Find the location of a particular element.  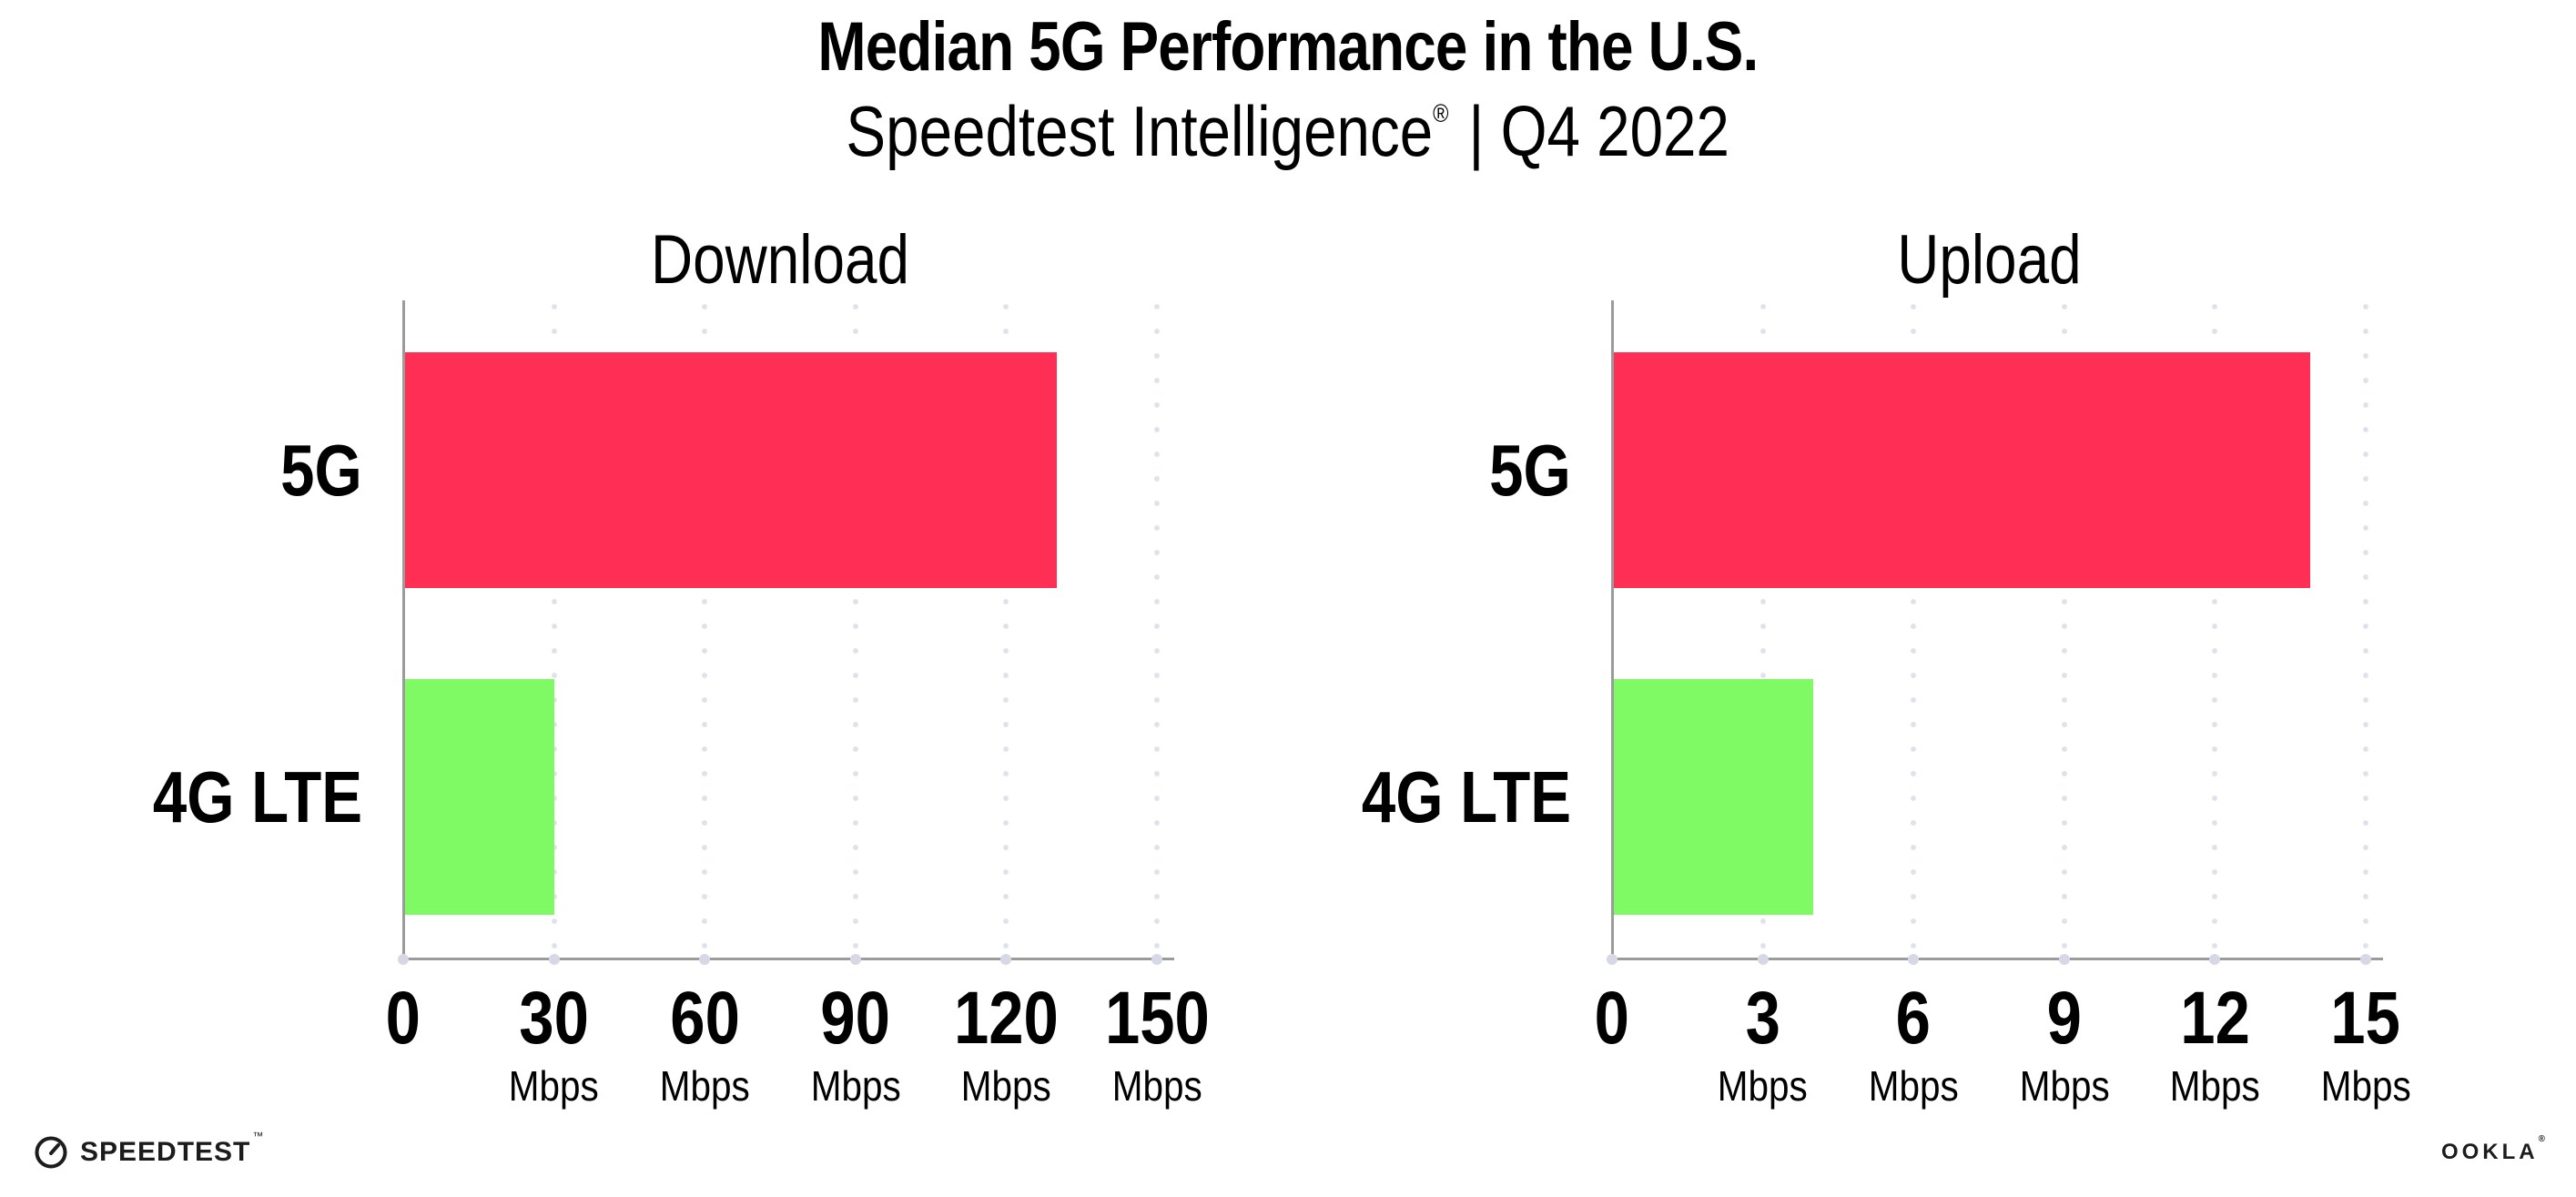

speedtest-logo: SPEEDTEST™ is located at coordinates (149, 1150).